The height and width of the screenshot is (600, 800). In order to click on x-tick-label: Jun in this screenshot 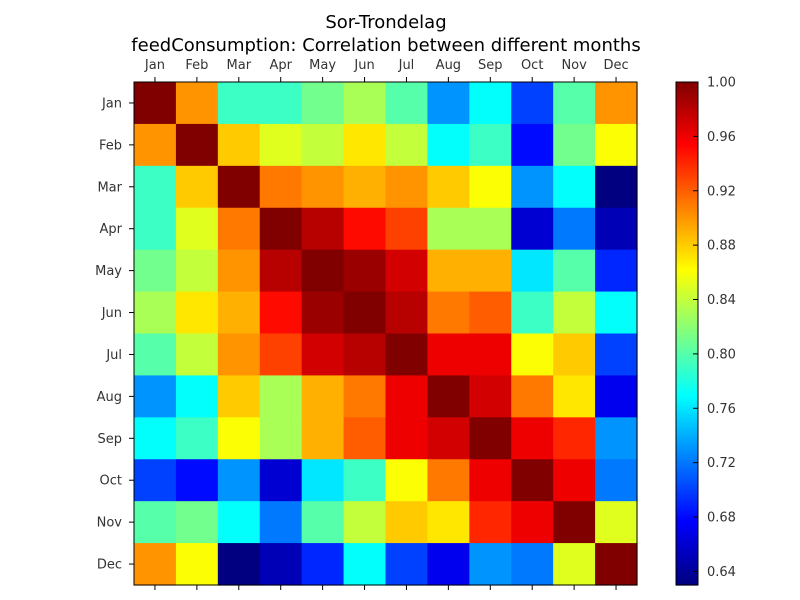, I will do `click(363, 65)`.